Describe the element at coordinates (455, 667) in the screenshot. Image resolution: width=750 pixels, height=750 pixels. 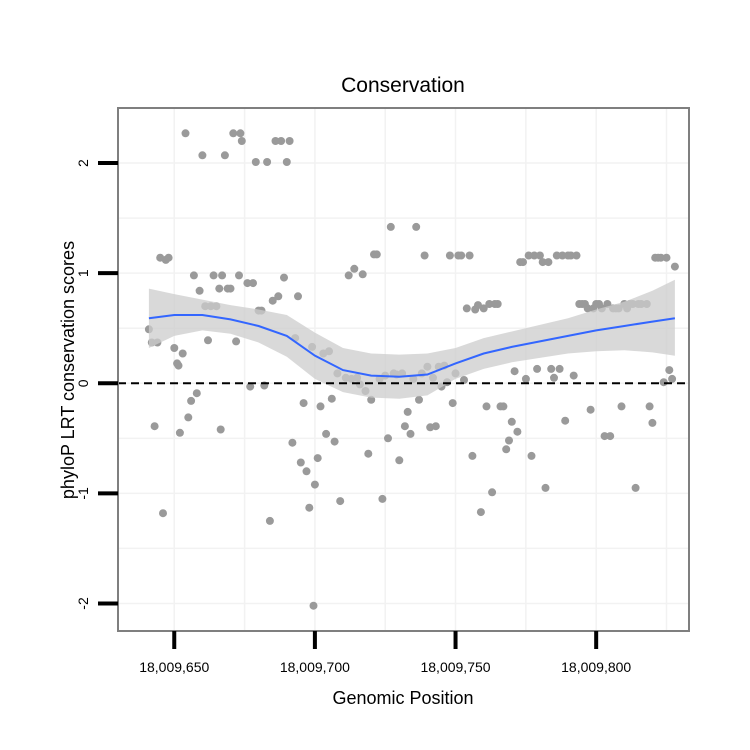
I see `x-tick-label: 18,009,750` at that location.